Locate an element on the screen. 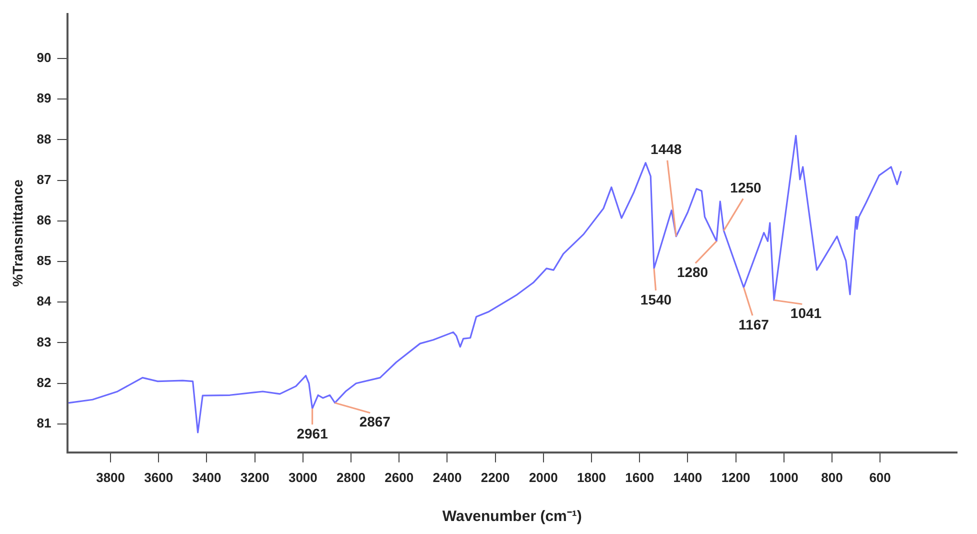 Image resolution: width=977 pixels, height=534 pixels. annotation: 1540 is located at coordinates (656, 299).